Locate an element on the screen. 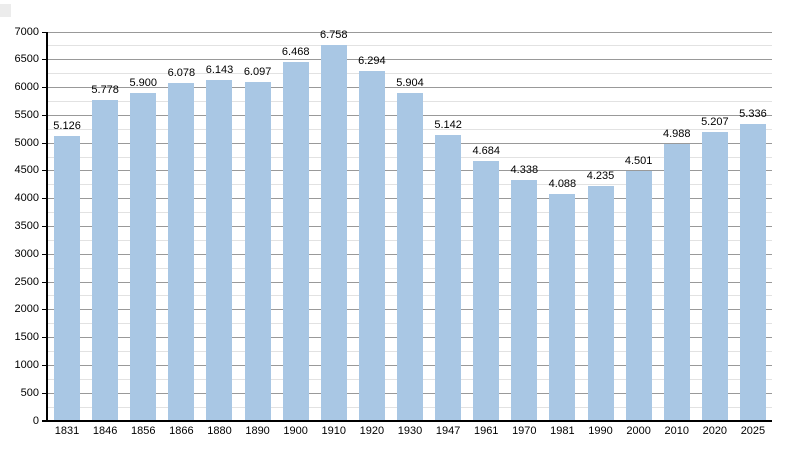 Image resolution: width=800 pixels, height=450 pixels. bar-value-label: 4.684 is located at coordinates (486, 150).